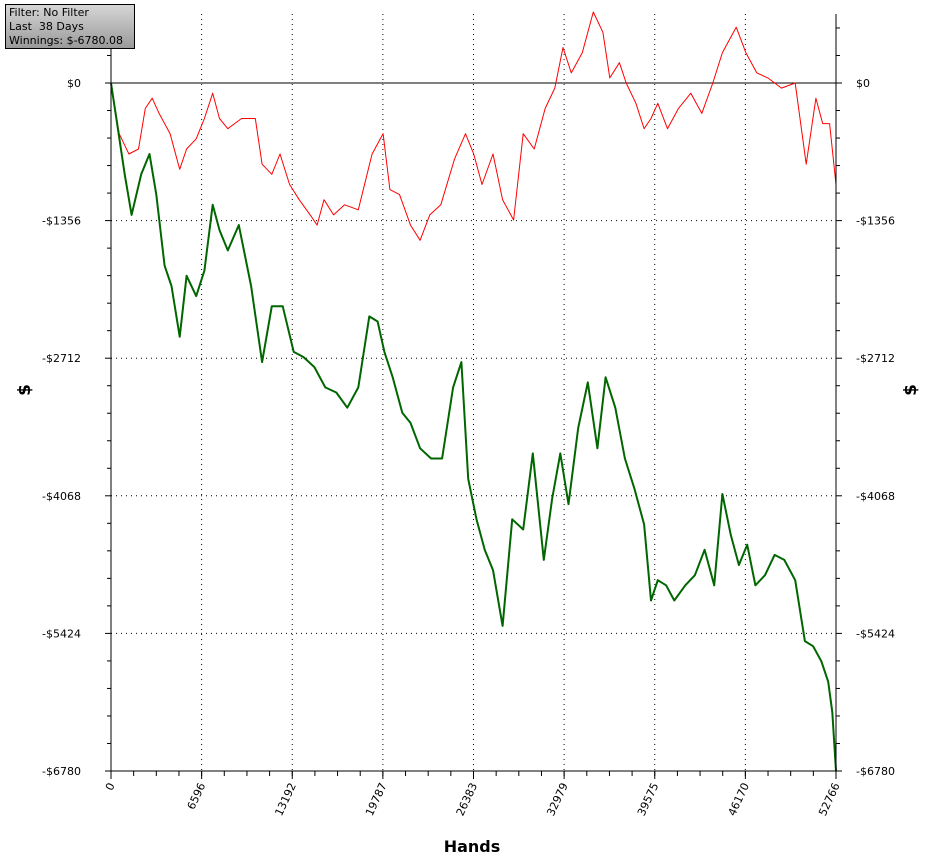 This screenshot has height=864, width=942. I want to click on y-tick-label-right: -$1356, so click(875, 221).